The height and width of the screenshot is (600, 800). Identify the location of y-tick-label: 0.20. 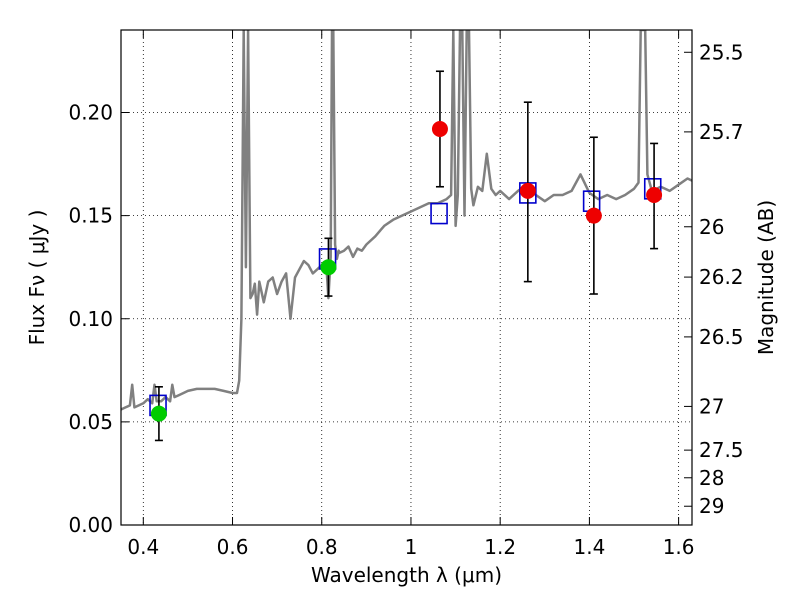
(90, 113).